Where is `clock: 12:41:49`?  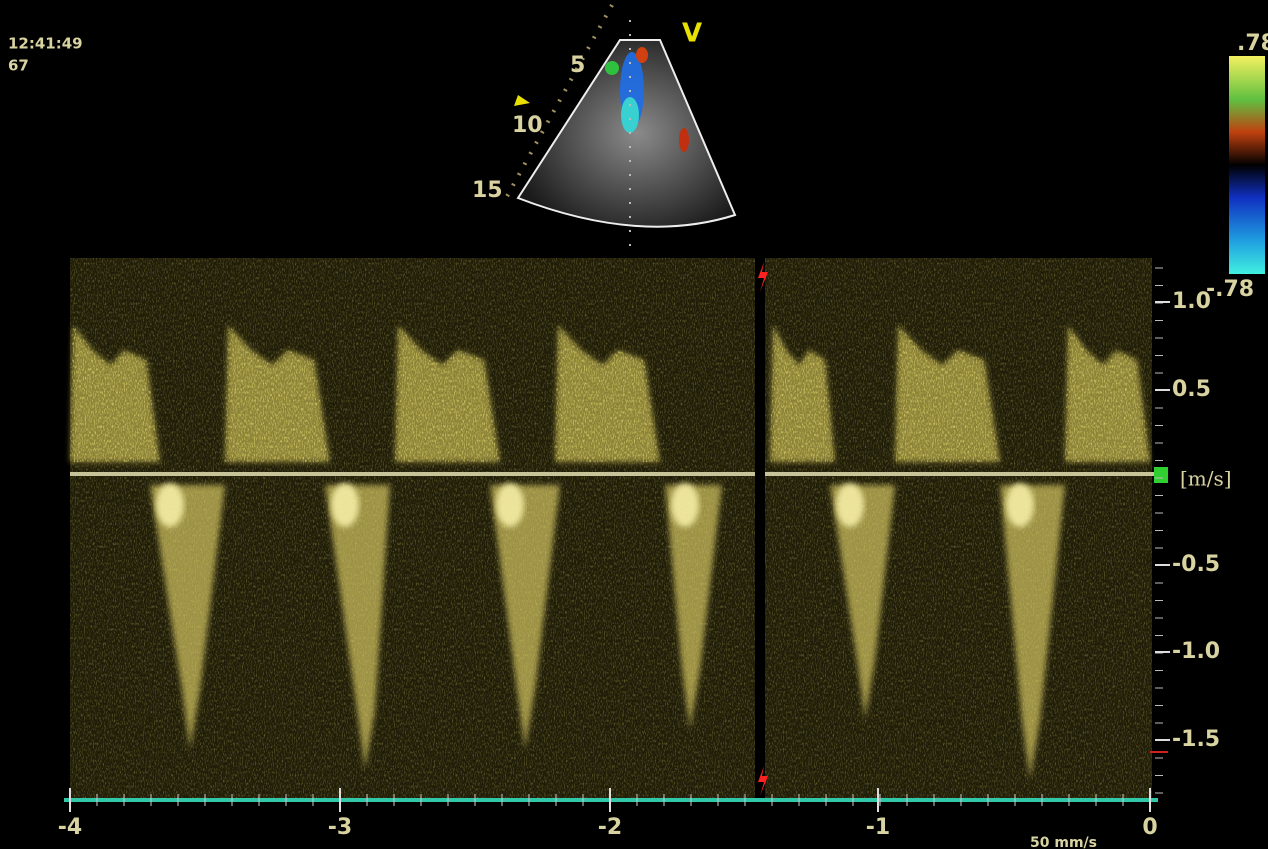 clock: 12:41:49 is located at coordinates (45, 44).